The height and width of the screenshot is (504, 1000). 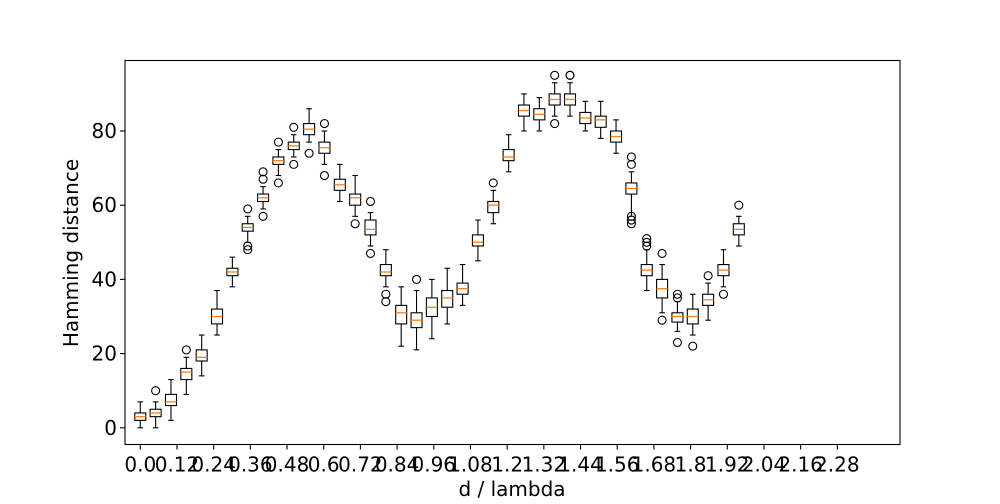 What do you see at coordinates (617, 465) in the screenshot?
I see `x-tick-label: 1.56` at bounding box center [617, 465].